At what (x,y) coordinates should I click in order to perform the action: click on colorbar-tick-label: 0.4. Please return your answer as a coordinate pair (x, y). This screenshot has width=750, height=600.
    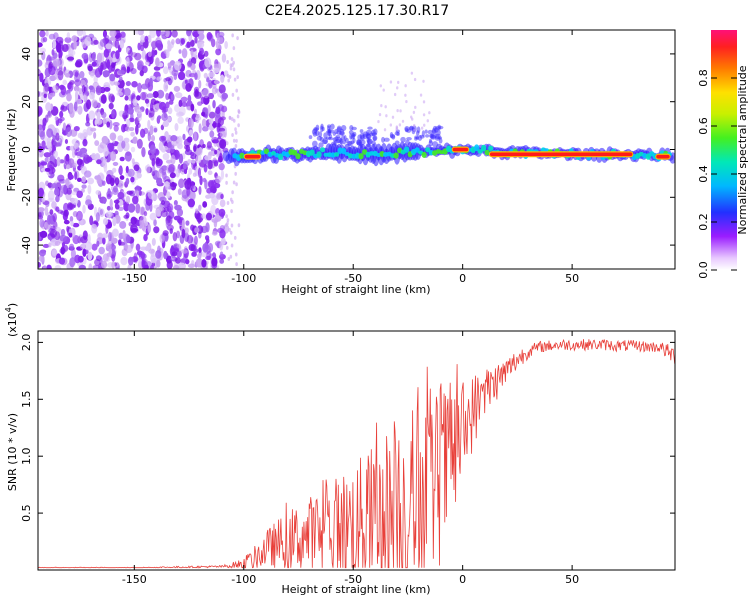
    Looking at the image, I should click on (703, 174).